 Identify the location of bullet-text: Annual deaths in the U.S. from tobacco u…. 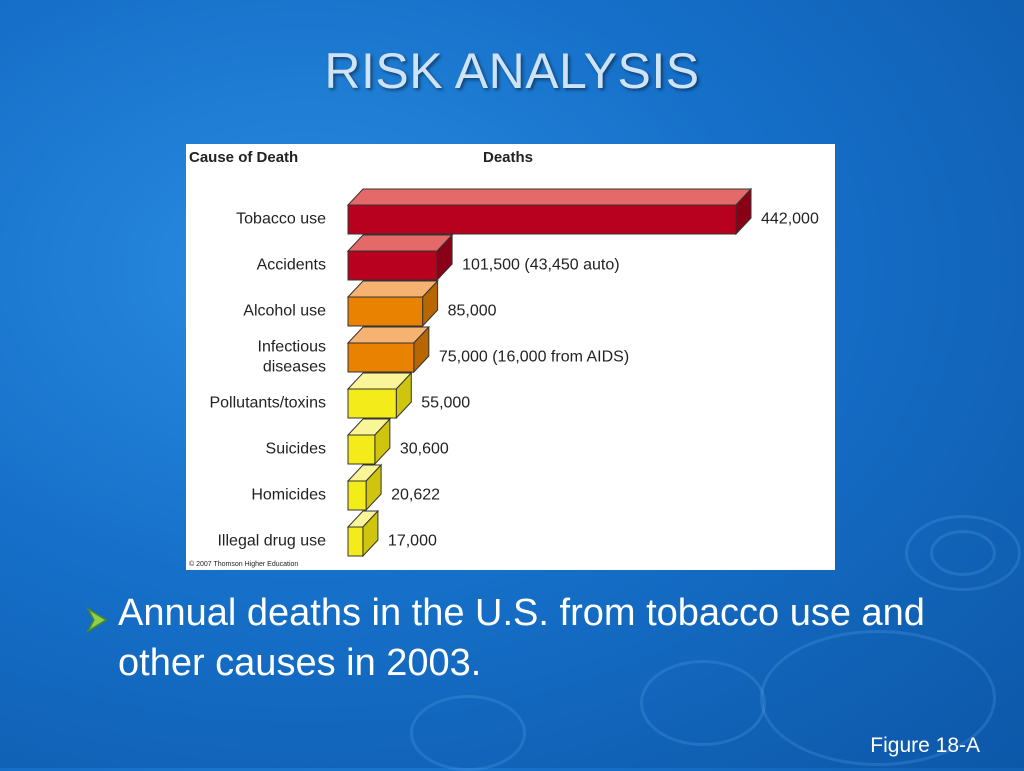
(521, 638).